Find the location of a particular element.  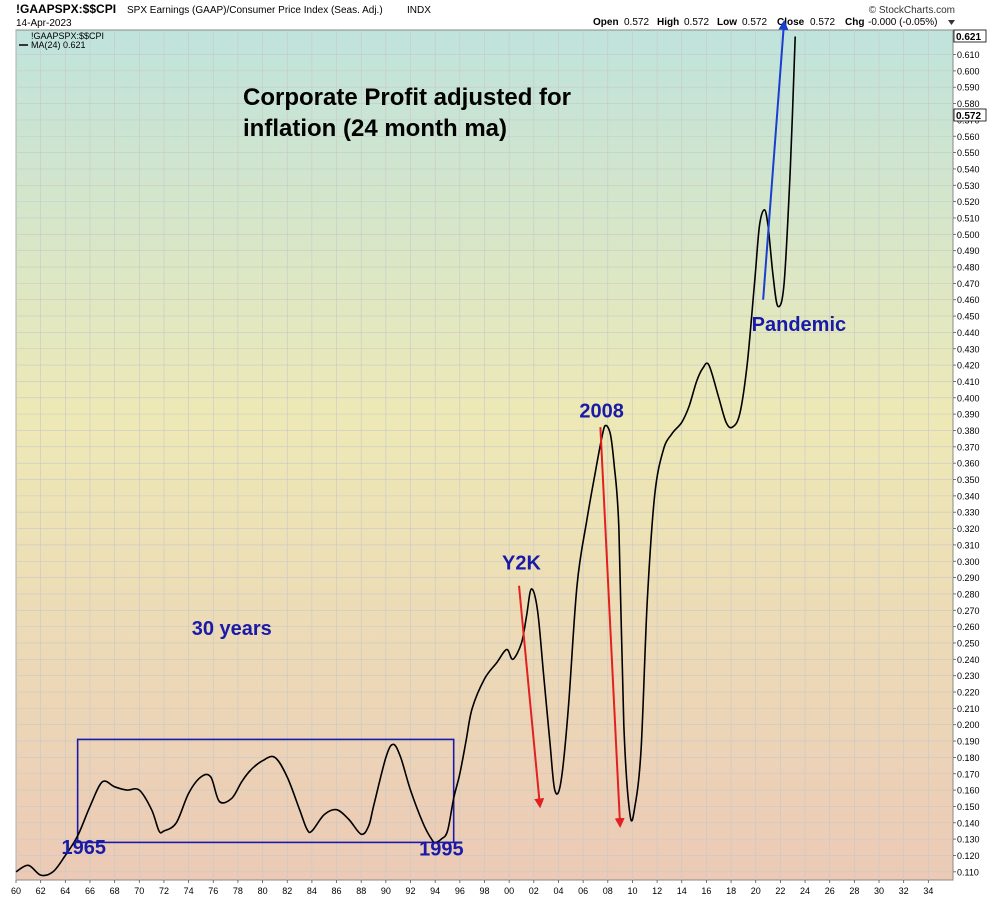

x-tick-label: 74 is located at coordinates (189, 891).